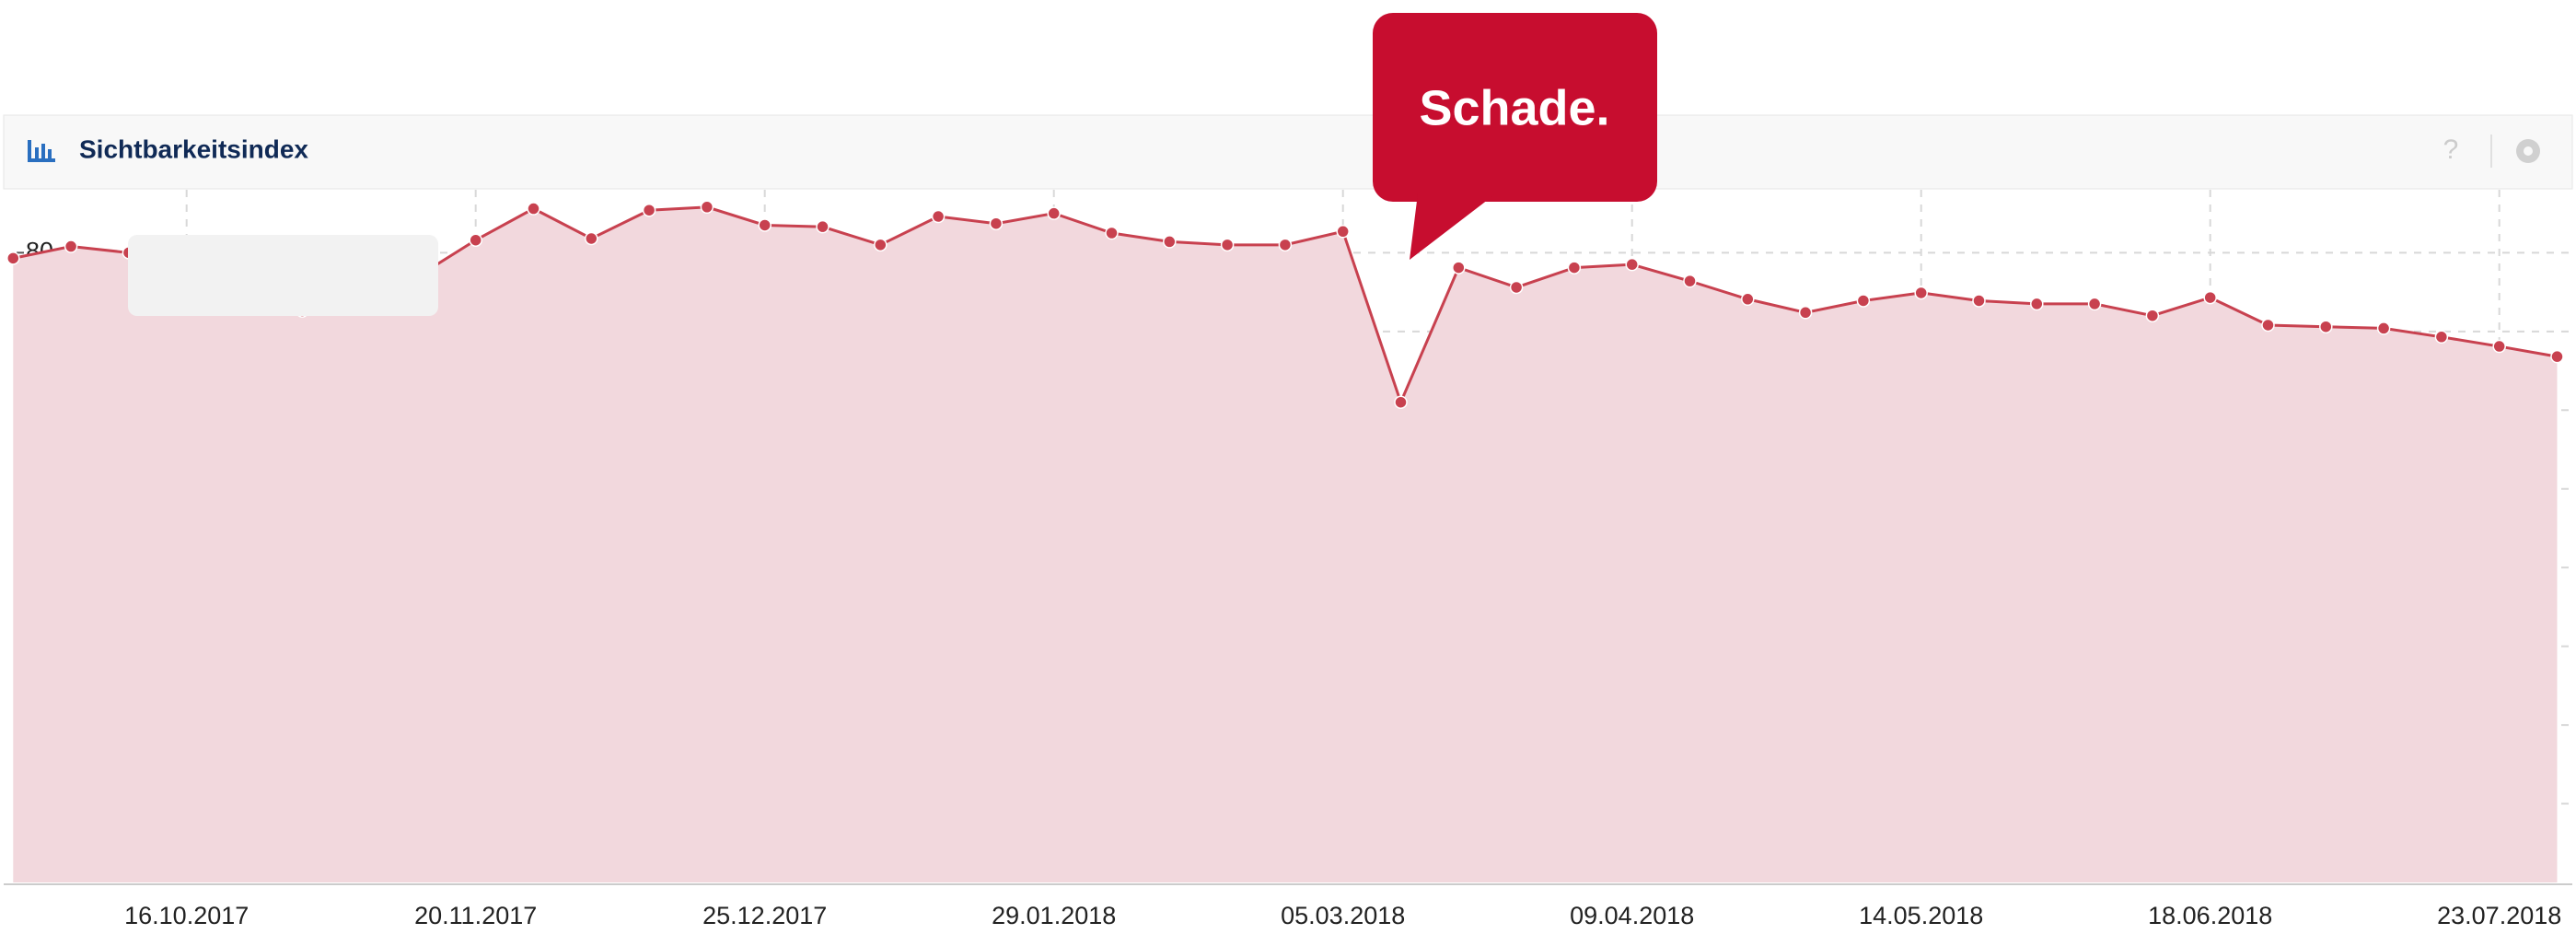  I want to click on x-tick-label: 05.03.2018, so click(1343, 915).